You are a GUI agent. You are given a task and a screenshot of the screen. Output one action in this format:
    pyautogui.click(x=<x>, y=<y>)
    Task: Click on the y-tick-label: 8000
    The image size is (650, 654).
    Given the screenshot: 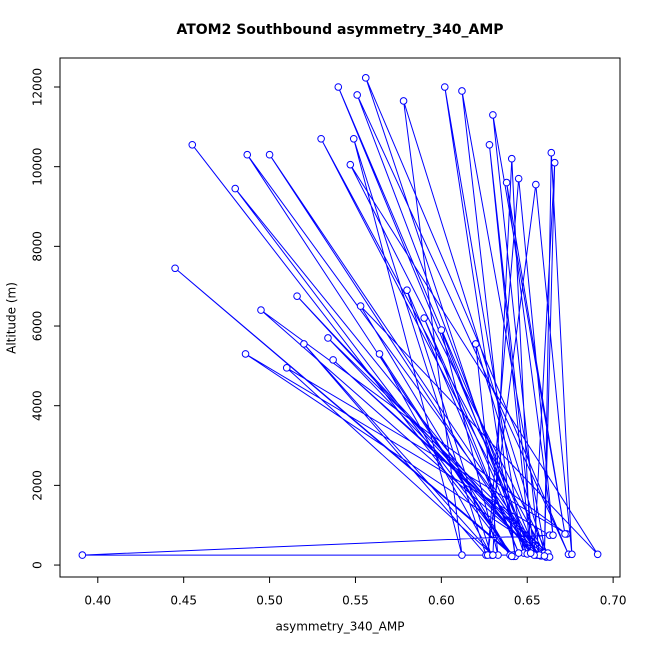 What is the action you would take?
    pyautogui.click(x=38, y=246)
    